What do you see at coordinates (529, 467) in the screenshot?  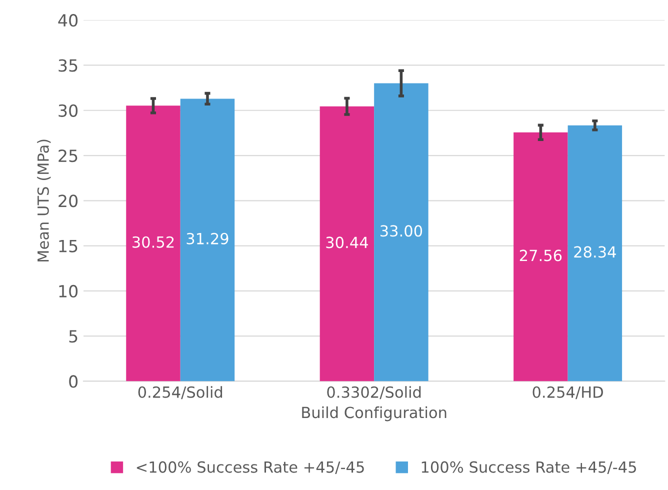 I see `legend-label: 100% Success Rate +45/-45` at bounding box center [529, 467].